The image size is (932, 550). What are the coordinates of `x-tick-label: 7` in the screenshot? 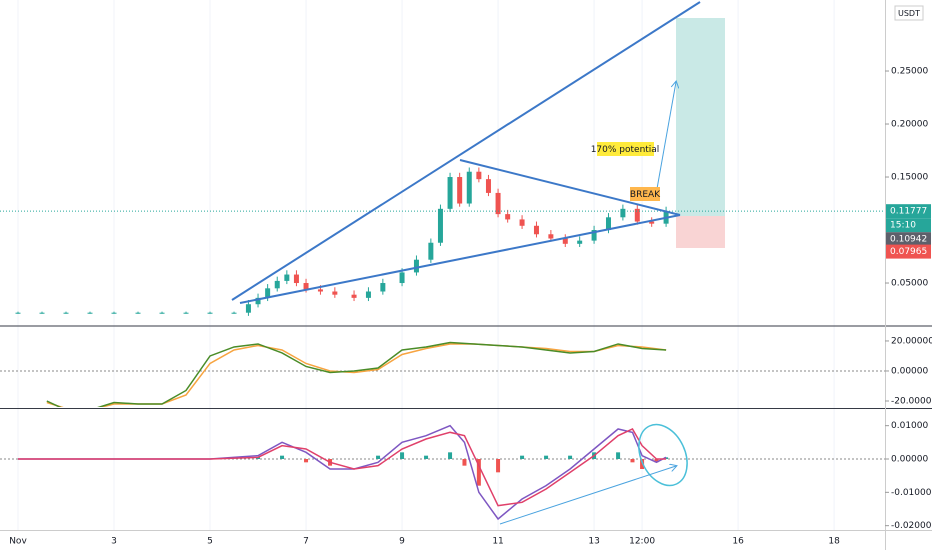 It's located at (306, 542).